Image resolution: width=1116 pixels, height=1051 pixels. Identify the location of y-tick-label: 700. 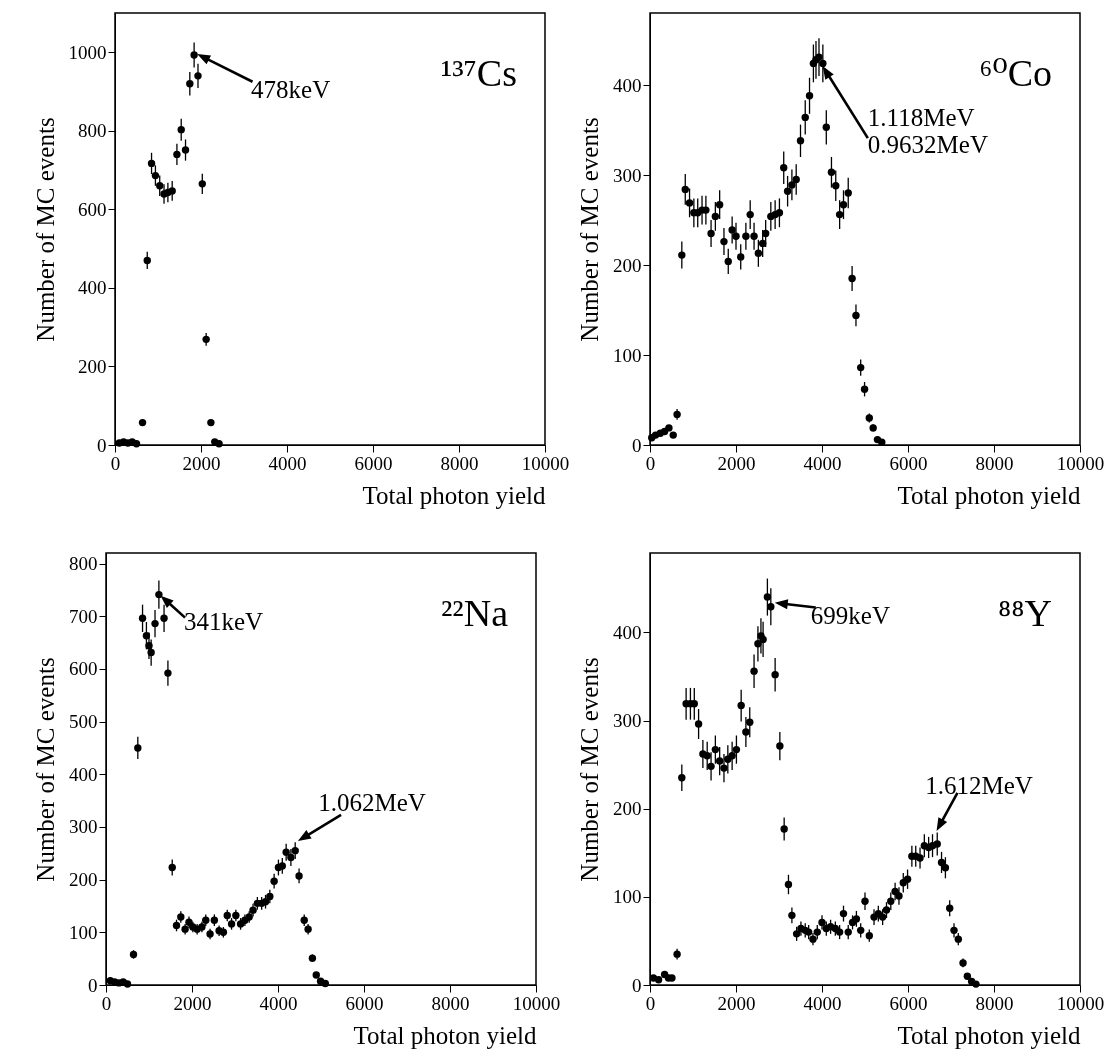
(83, 616).